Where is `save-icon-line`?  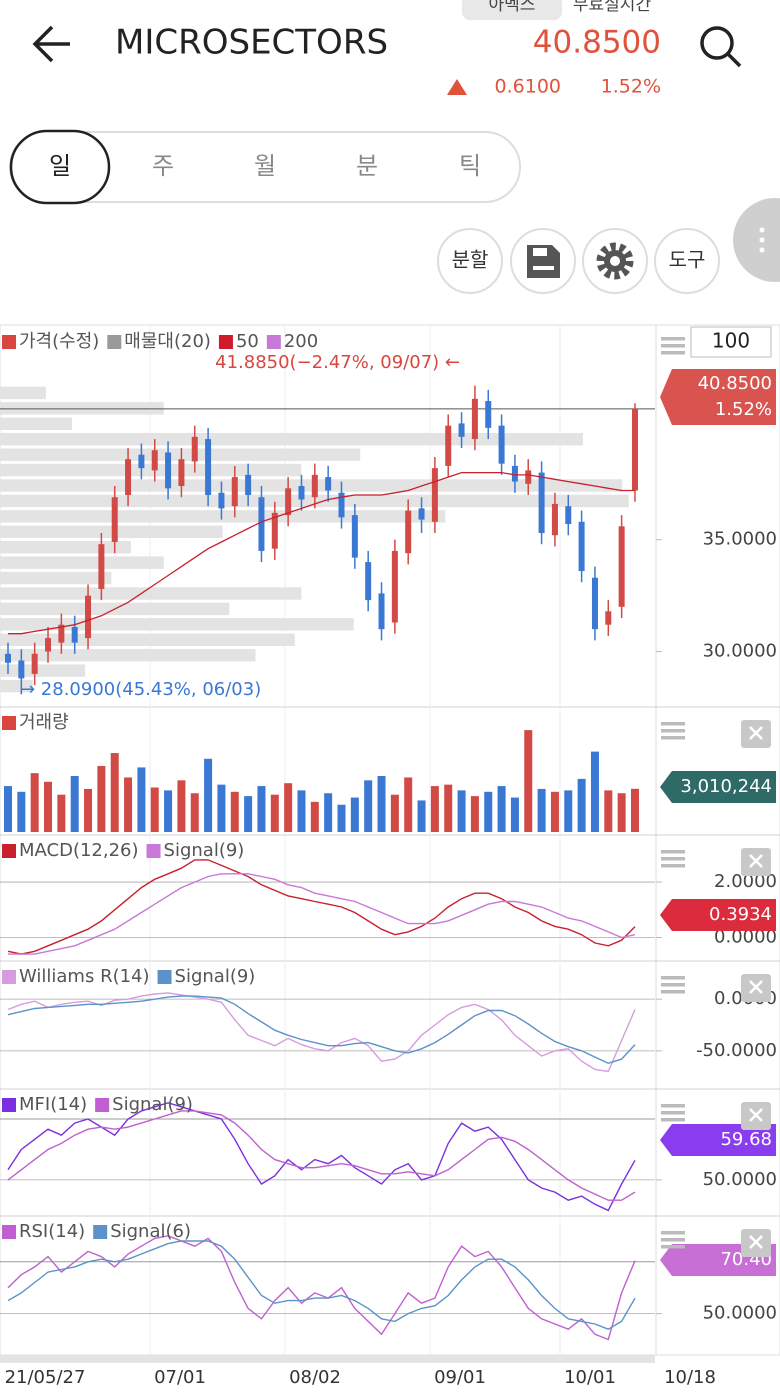
save-icon-line is located at coordinates (543, 268).